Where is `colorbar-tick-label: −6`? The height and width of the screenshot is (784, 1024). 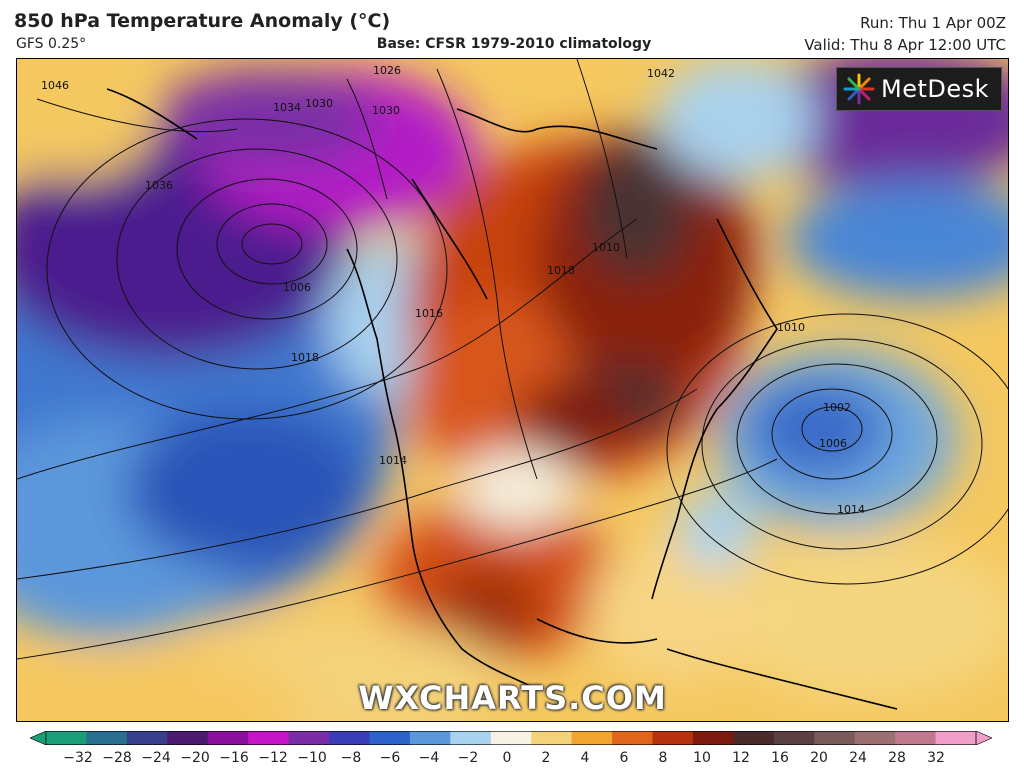 colorbar-tick-label: −6 is located at coordinates (390, 758).